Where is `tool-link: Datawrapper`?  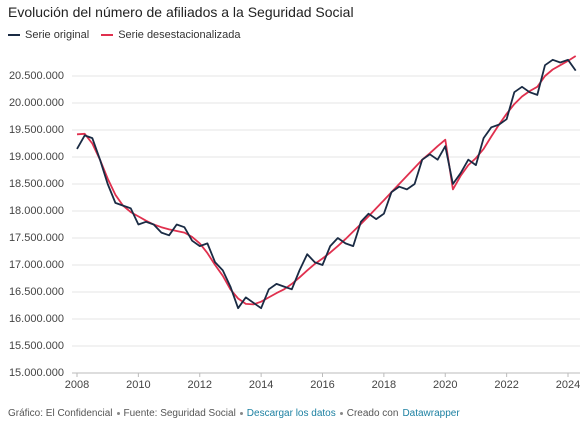
tool-link: Datawrapper is located at coordinates (431, 413).